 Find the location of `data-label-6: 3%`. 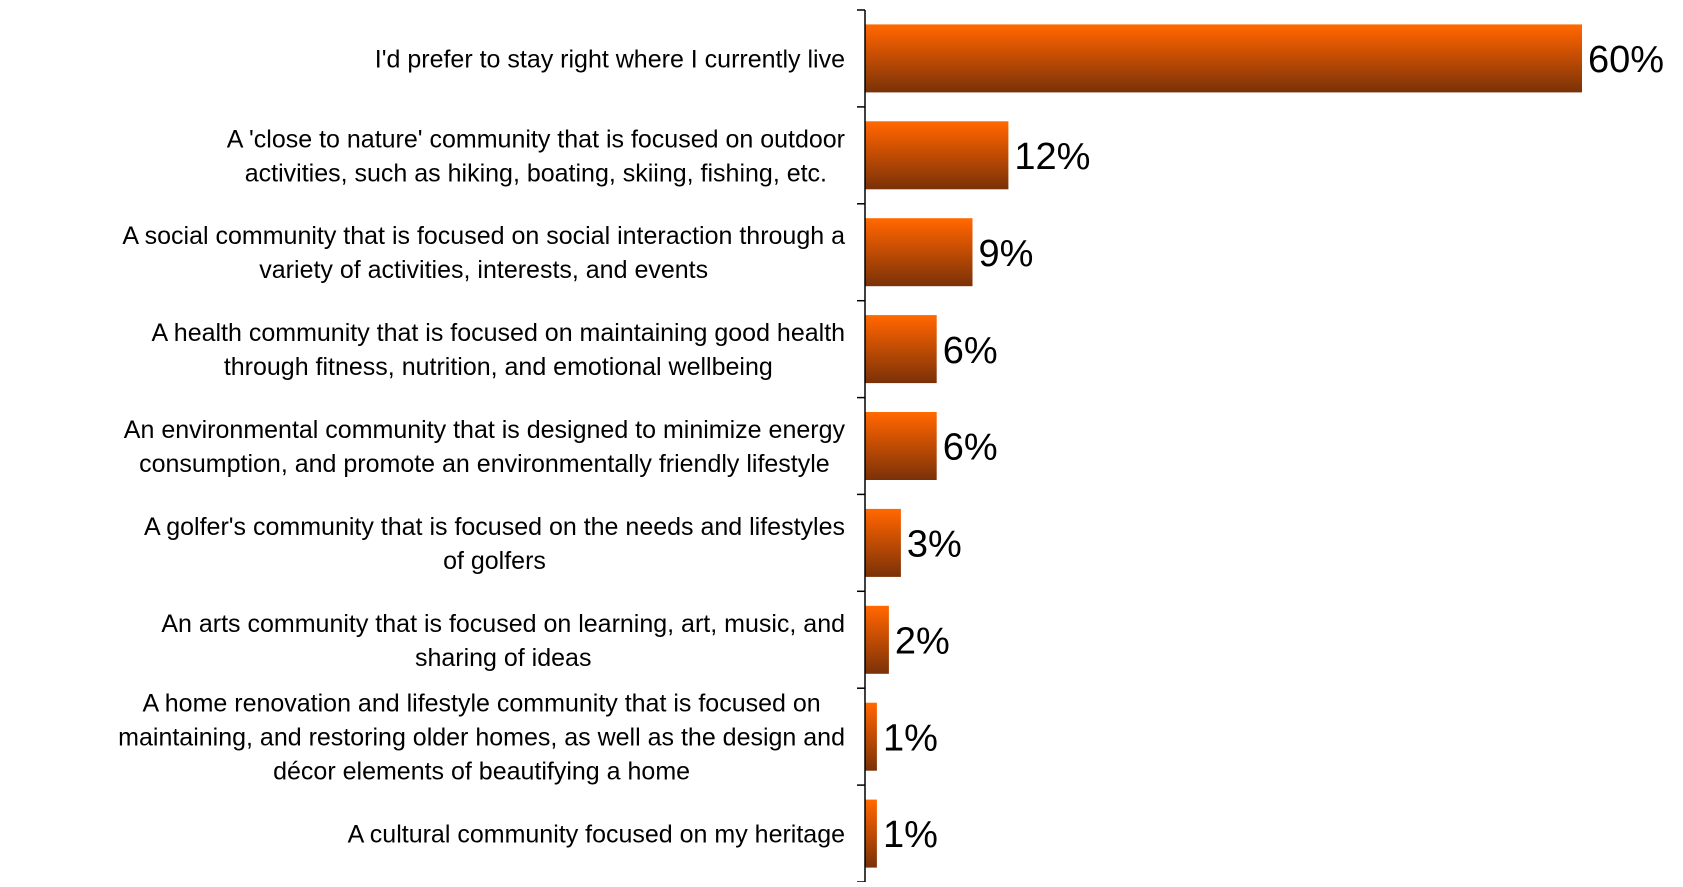

data-label-6: 3% is located at coordinates (934, 545).